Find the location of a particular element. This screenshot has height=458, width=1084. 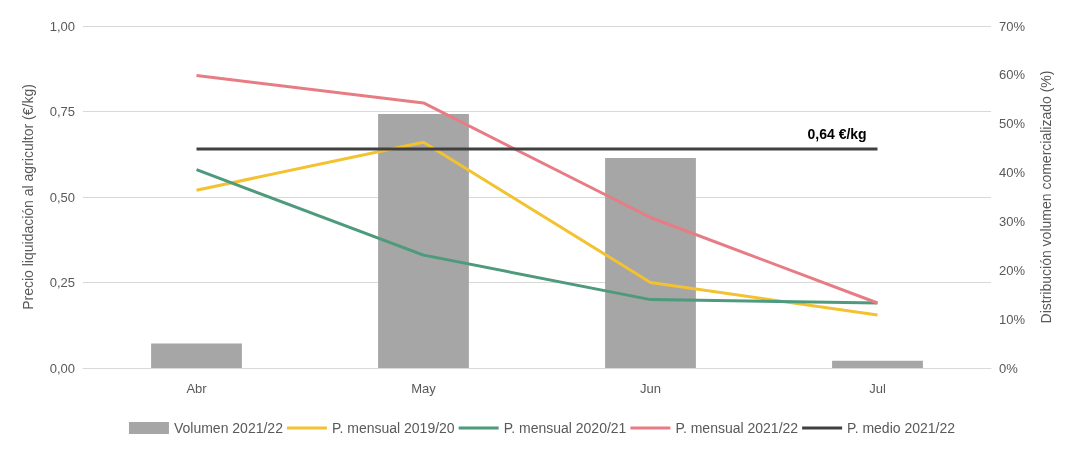

x-tick-label: Jun is located at coordinates (650, 388).